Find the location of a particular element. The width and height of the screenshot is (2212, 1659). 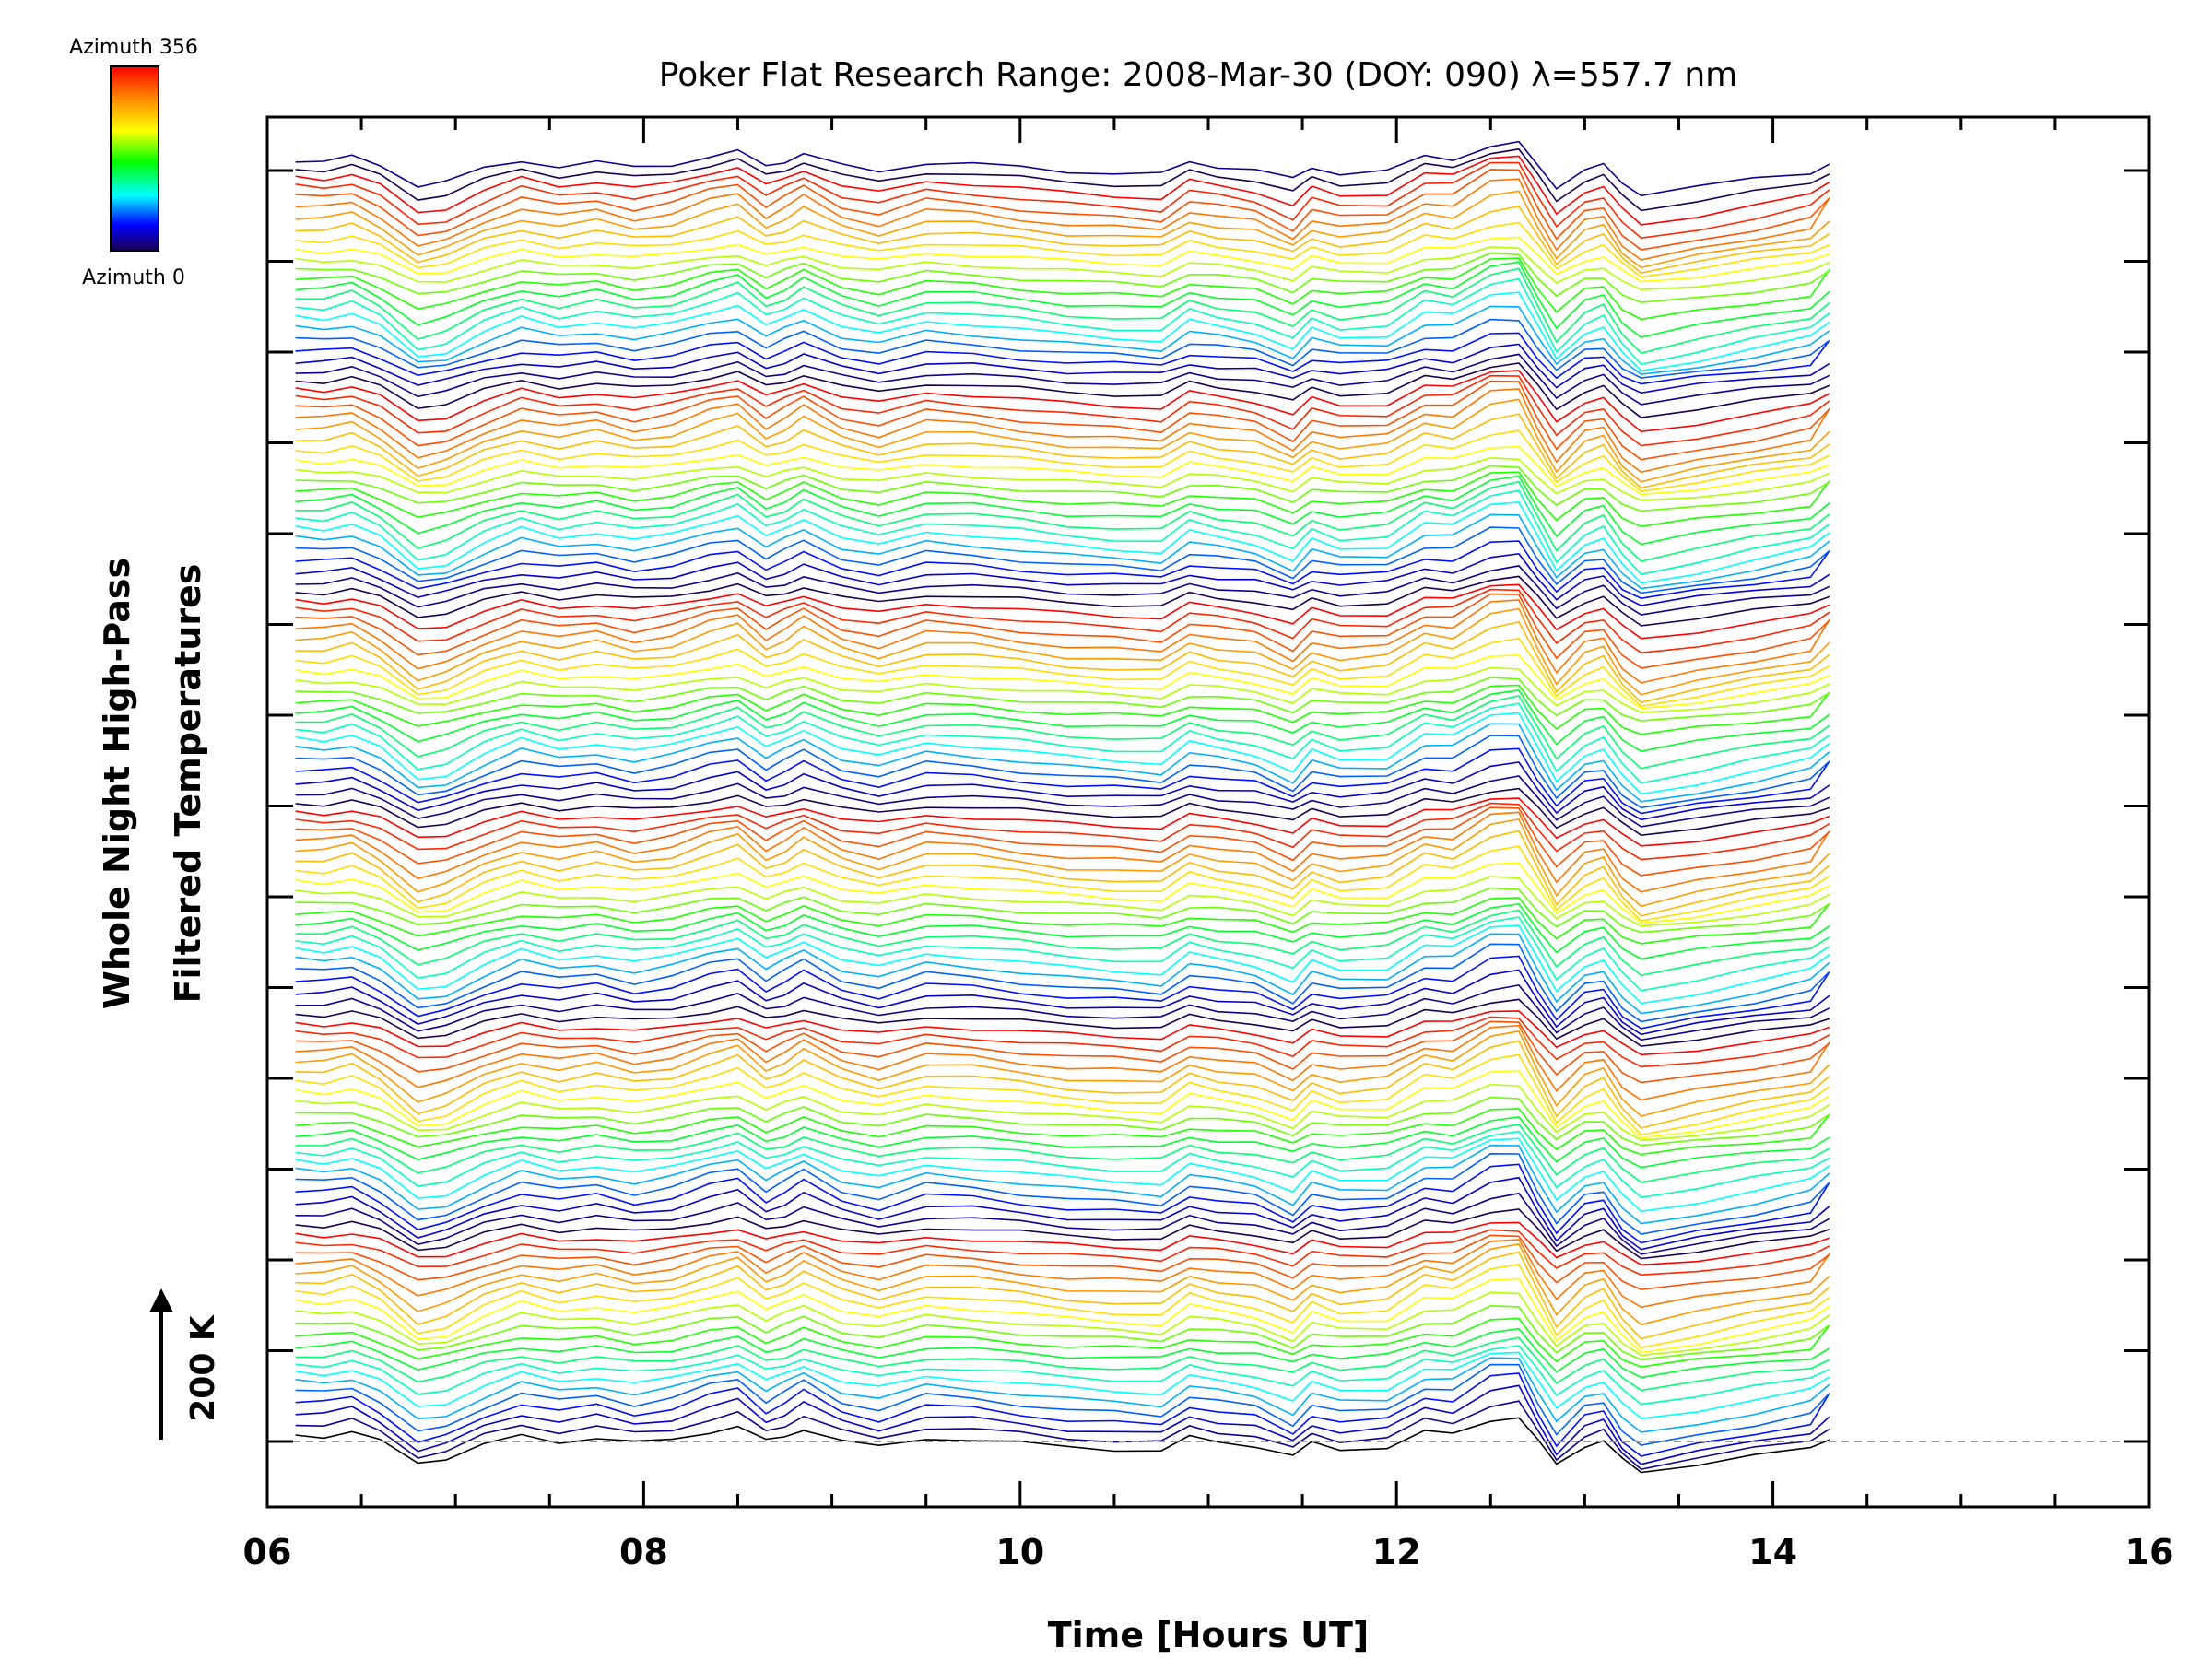

x-tick-label-14: 14 is located at coordinates (1772, 1552).